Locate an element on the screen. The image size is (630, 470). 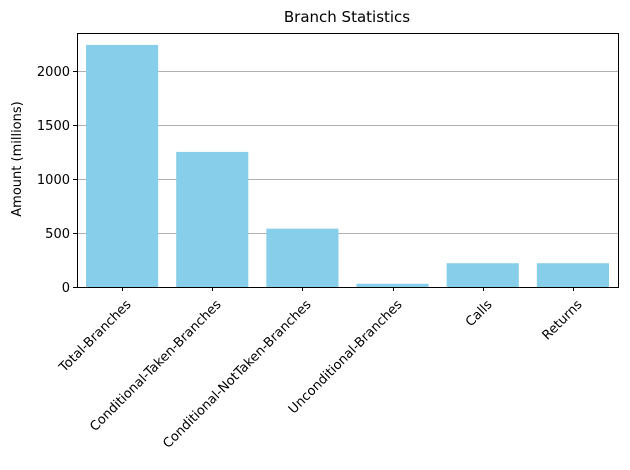
x-tick-label: Total-Branches is located at coordinates (95, 336).